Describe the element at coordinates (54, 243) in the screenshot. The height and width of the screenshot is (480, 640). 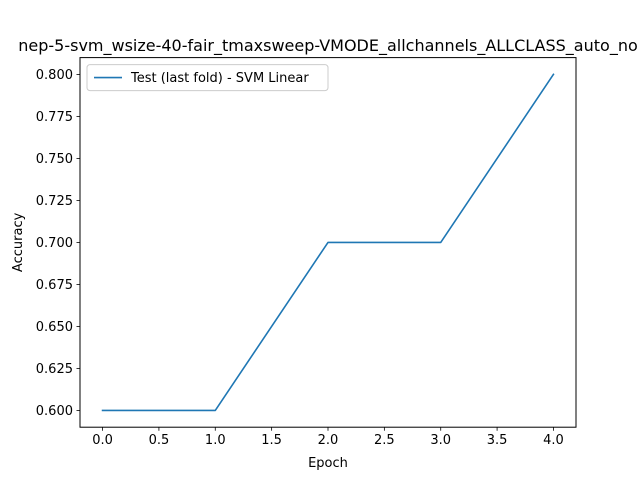
I see `y-tick-label: 0.700` at that location.